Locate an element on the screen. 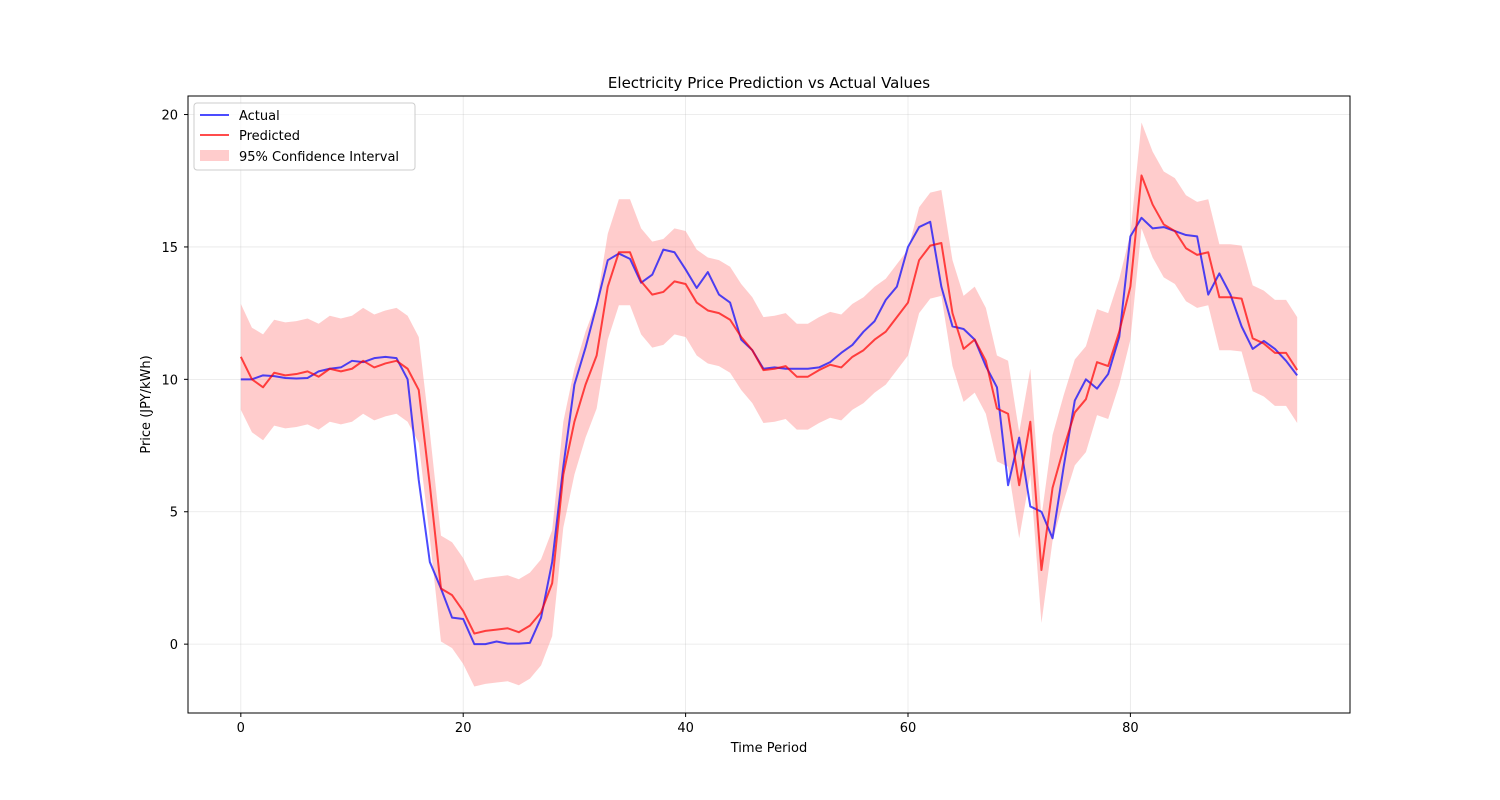  x-axis-label: Time Period is located at coordinates (768, 748).